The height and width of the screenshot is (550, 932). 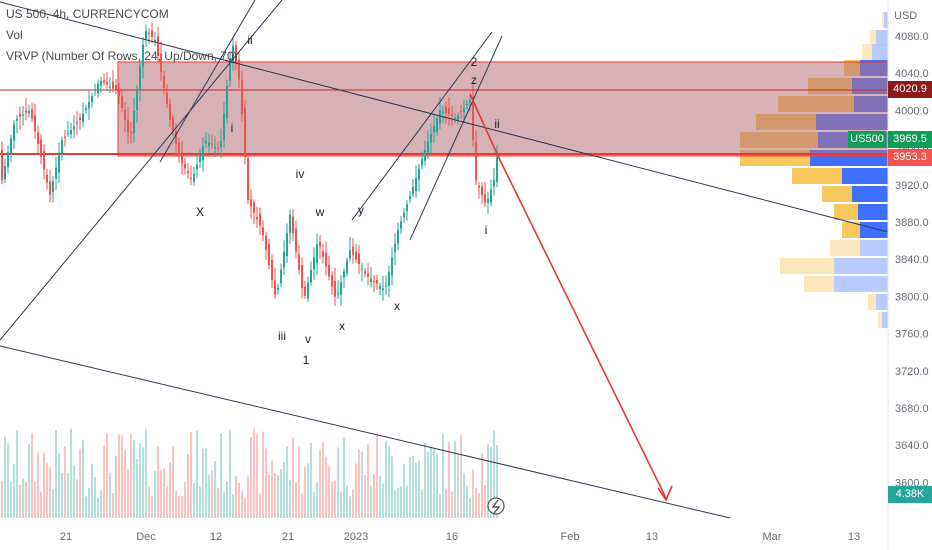 I want to click on symbol-title: US 500, 4h, CURRENCYCOM, so click(x=87, y=14).